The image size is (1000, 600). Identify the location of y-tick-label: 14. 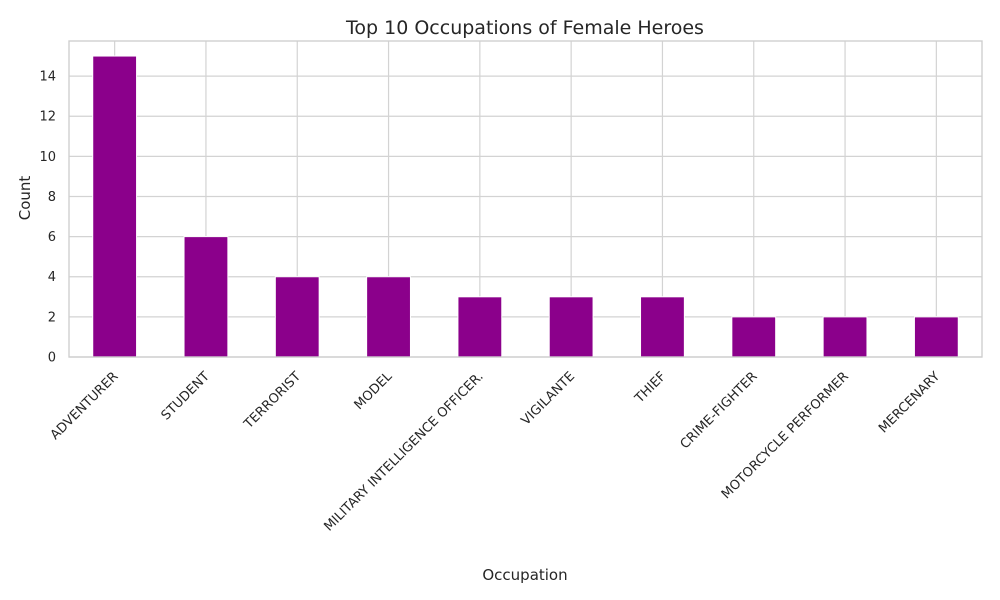
(47, 77).